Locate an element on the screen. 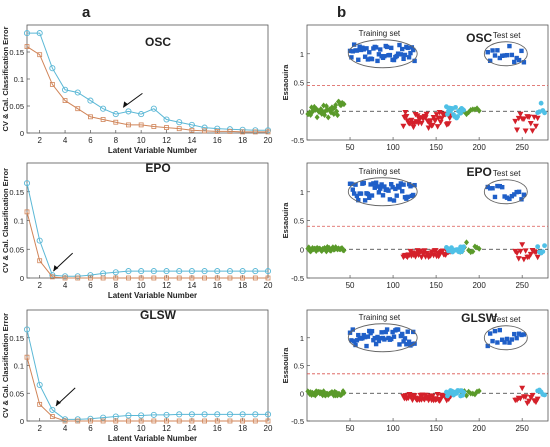 This screenshot has width=550, height=447. x-tick-label: 150 is located at coordinates (436, 147).